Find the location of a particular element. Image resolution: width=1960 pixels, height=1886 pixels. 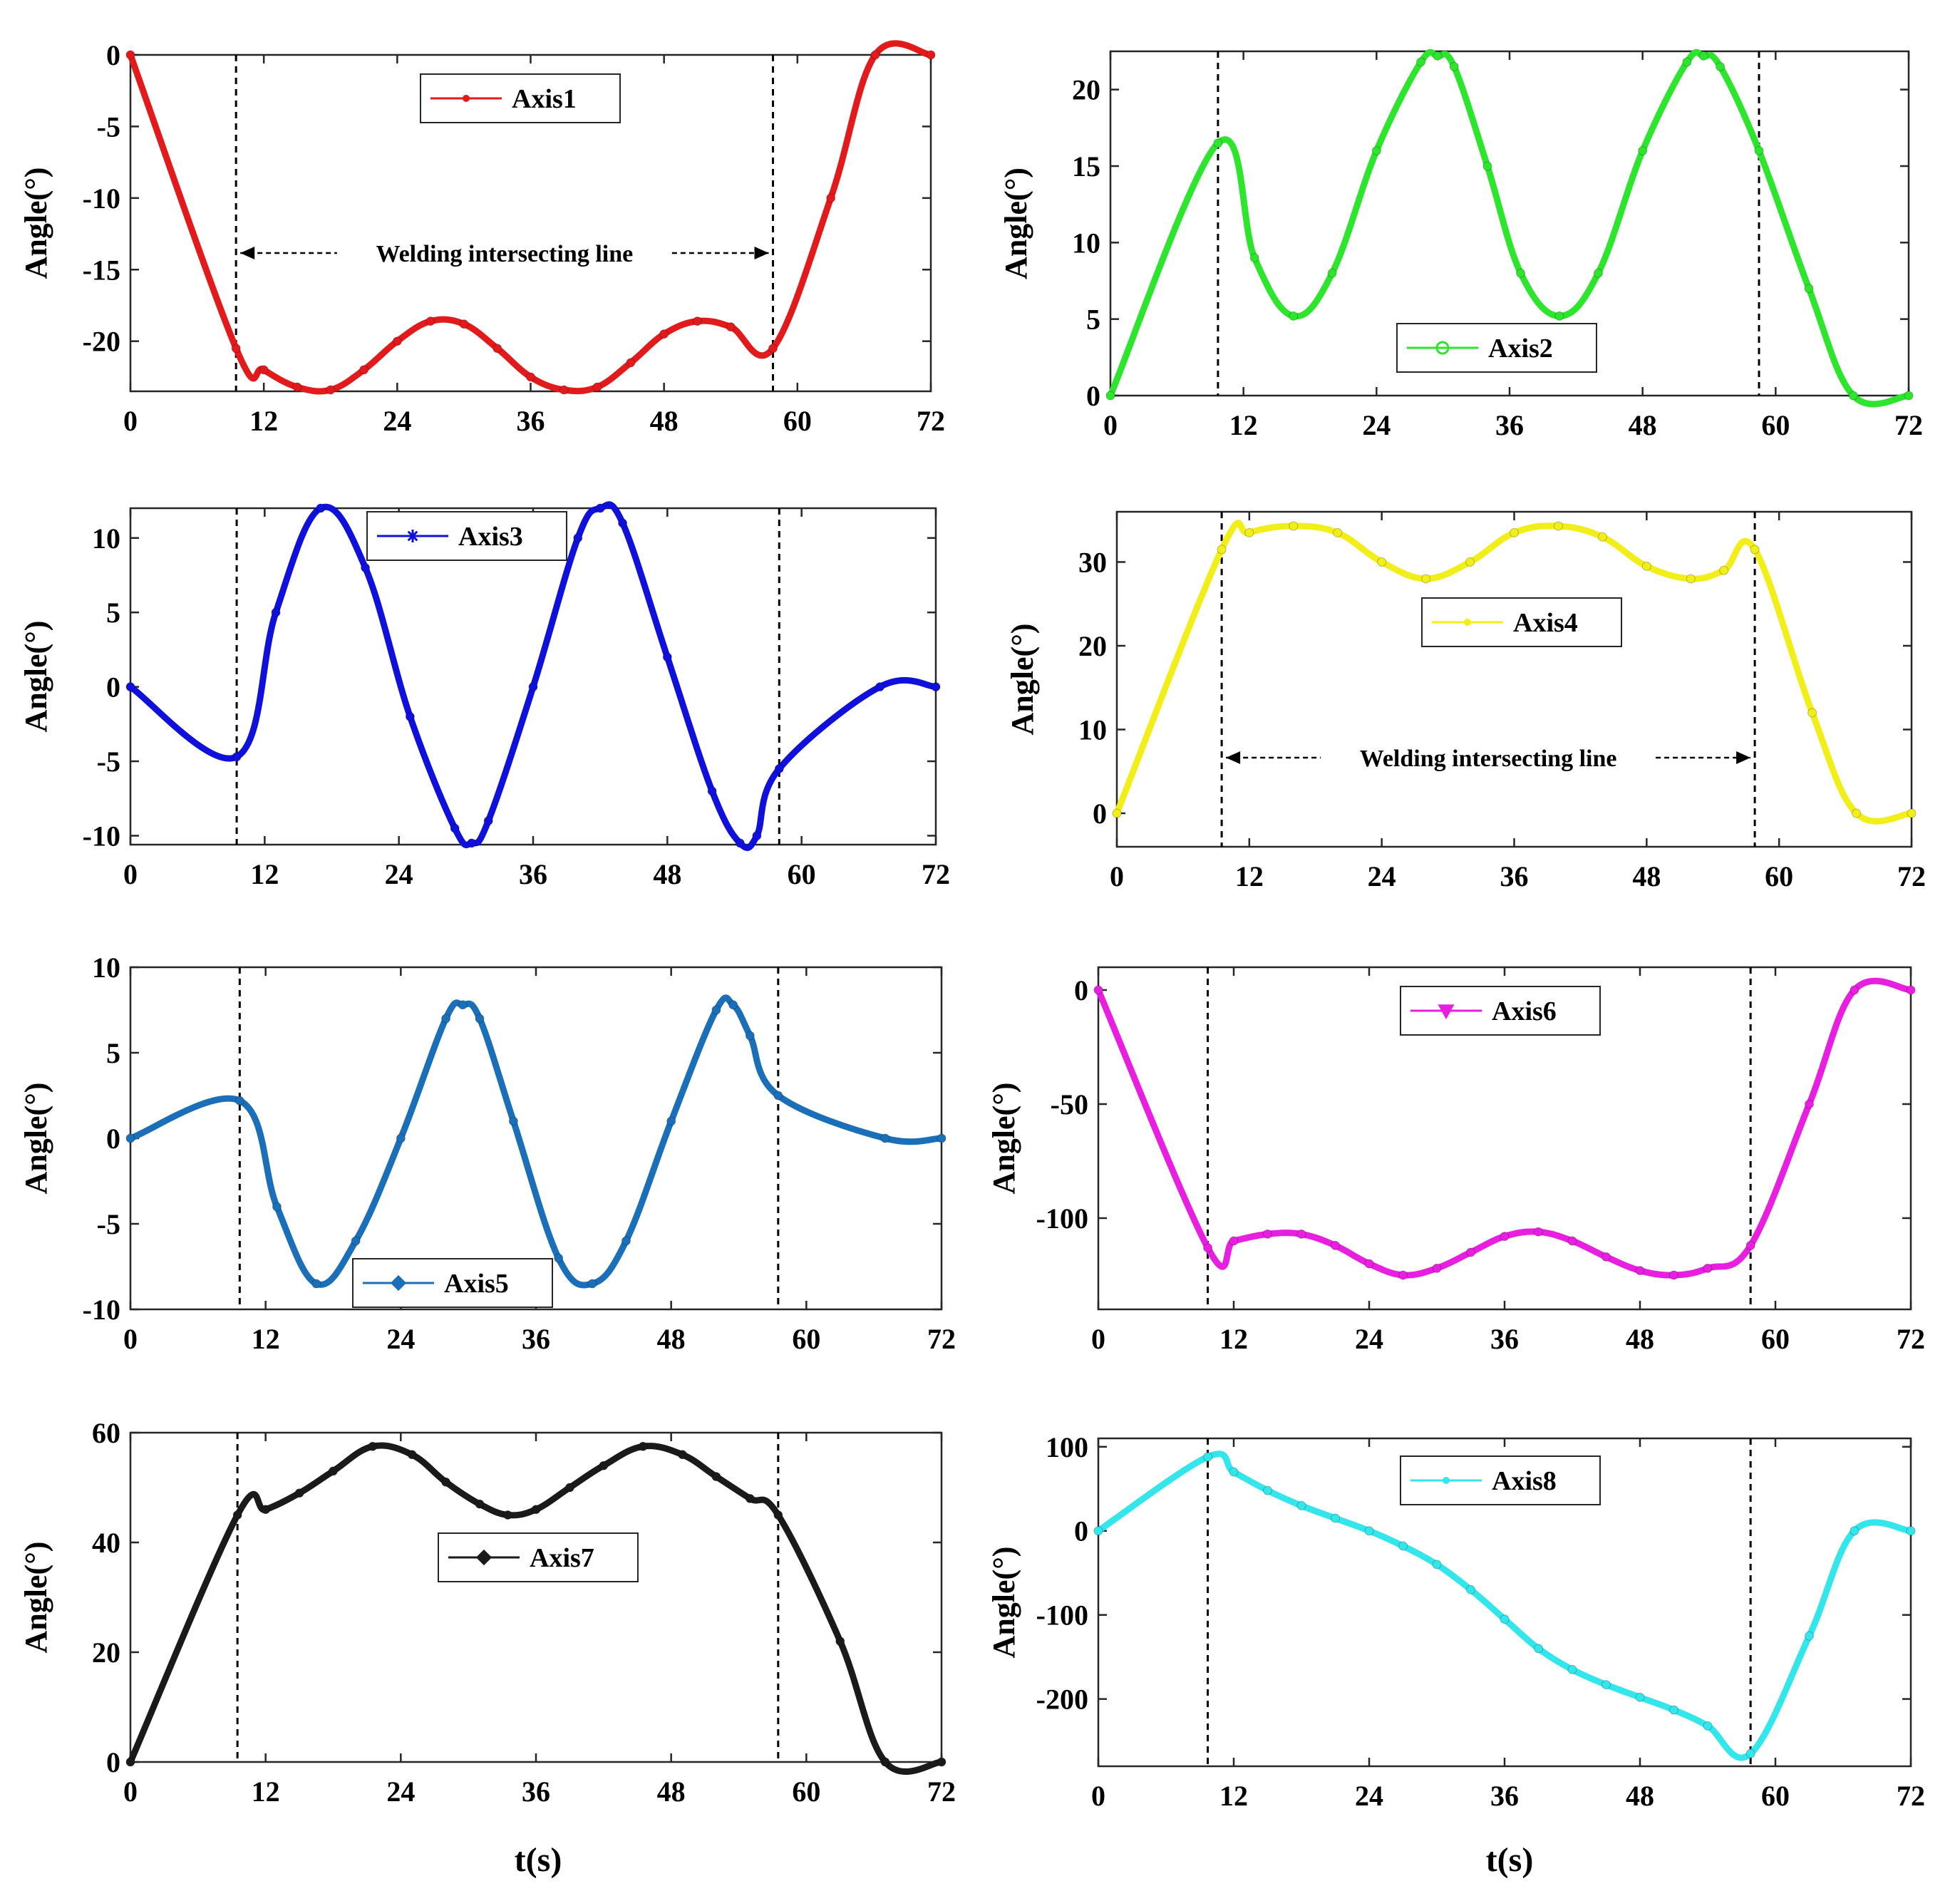

chart-4-legend: Axis4 is located at coordinates (1522, 622).